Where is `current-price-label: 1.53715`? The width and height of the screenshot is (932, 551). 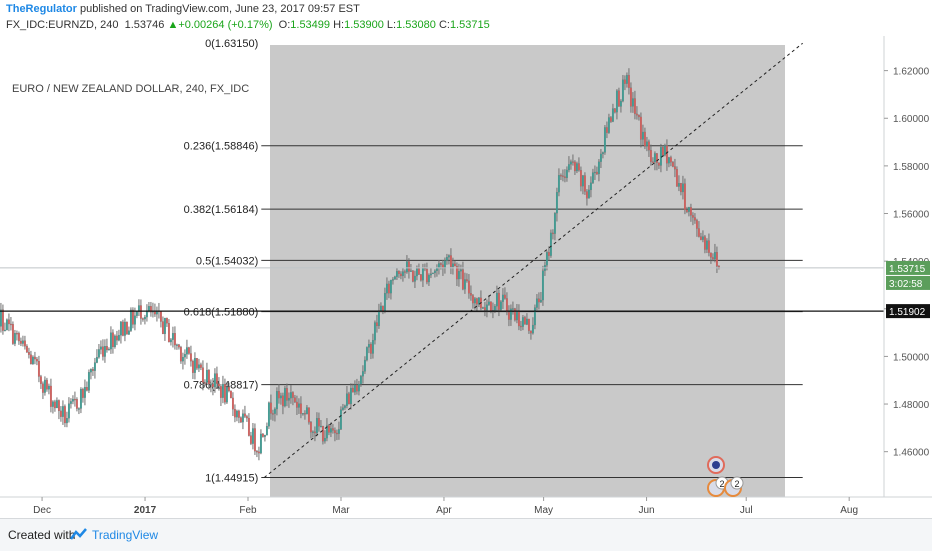 current-price-label: 1.53715 is located at coordinates (907, 269).